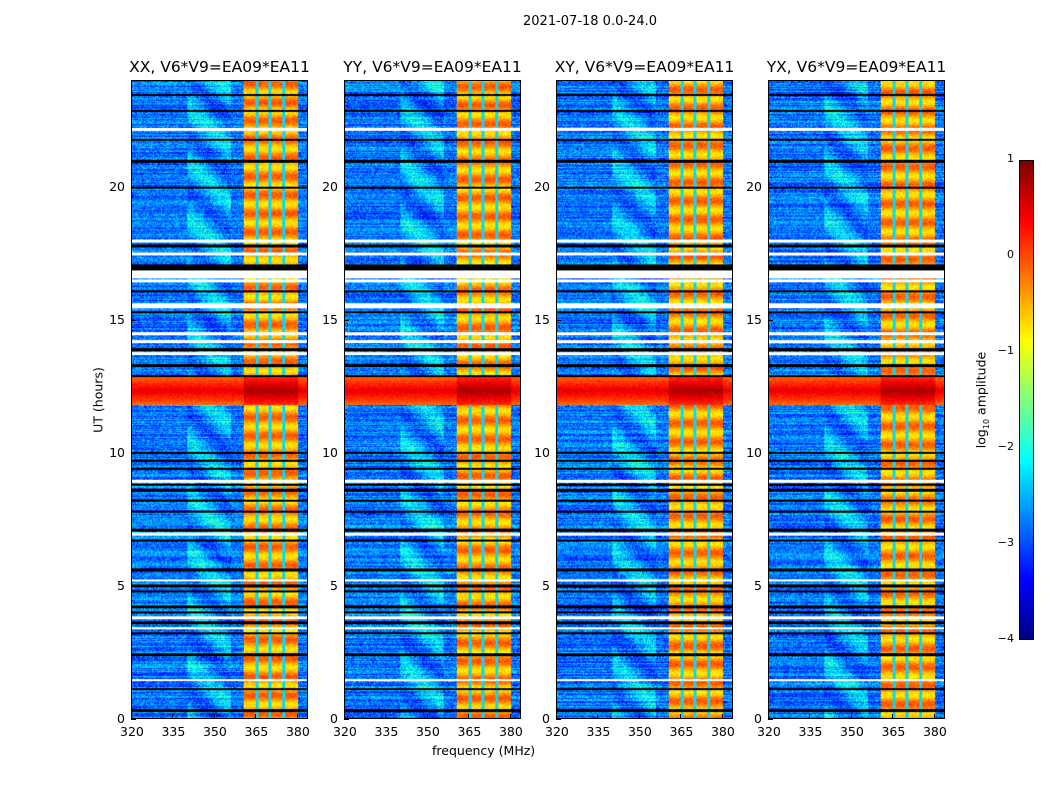 Image resolution: width=1050 pixels, height=800 pixels. I want to click on y-axis-label: UT (hours), so click(98, 400).